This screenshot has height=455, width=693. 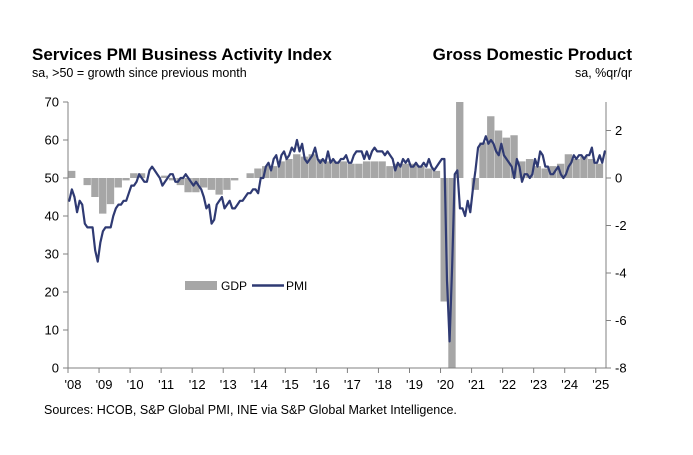 What do you see at coordinates (201, 285) in the screenshot?
I see `legend-gdp-swatch` at bounding box center [201, 285].